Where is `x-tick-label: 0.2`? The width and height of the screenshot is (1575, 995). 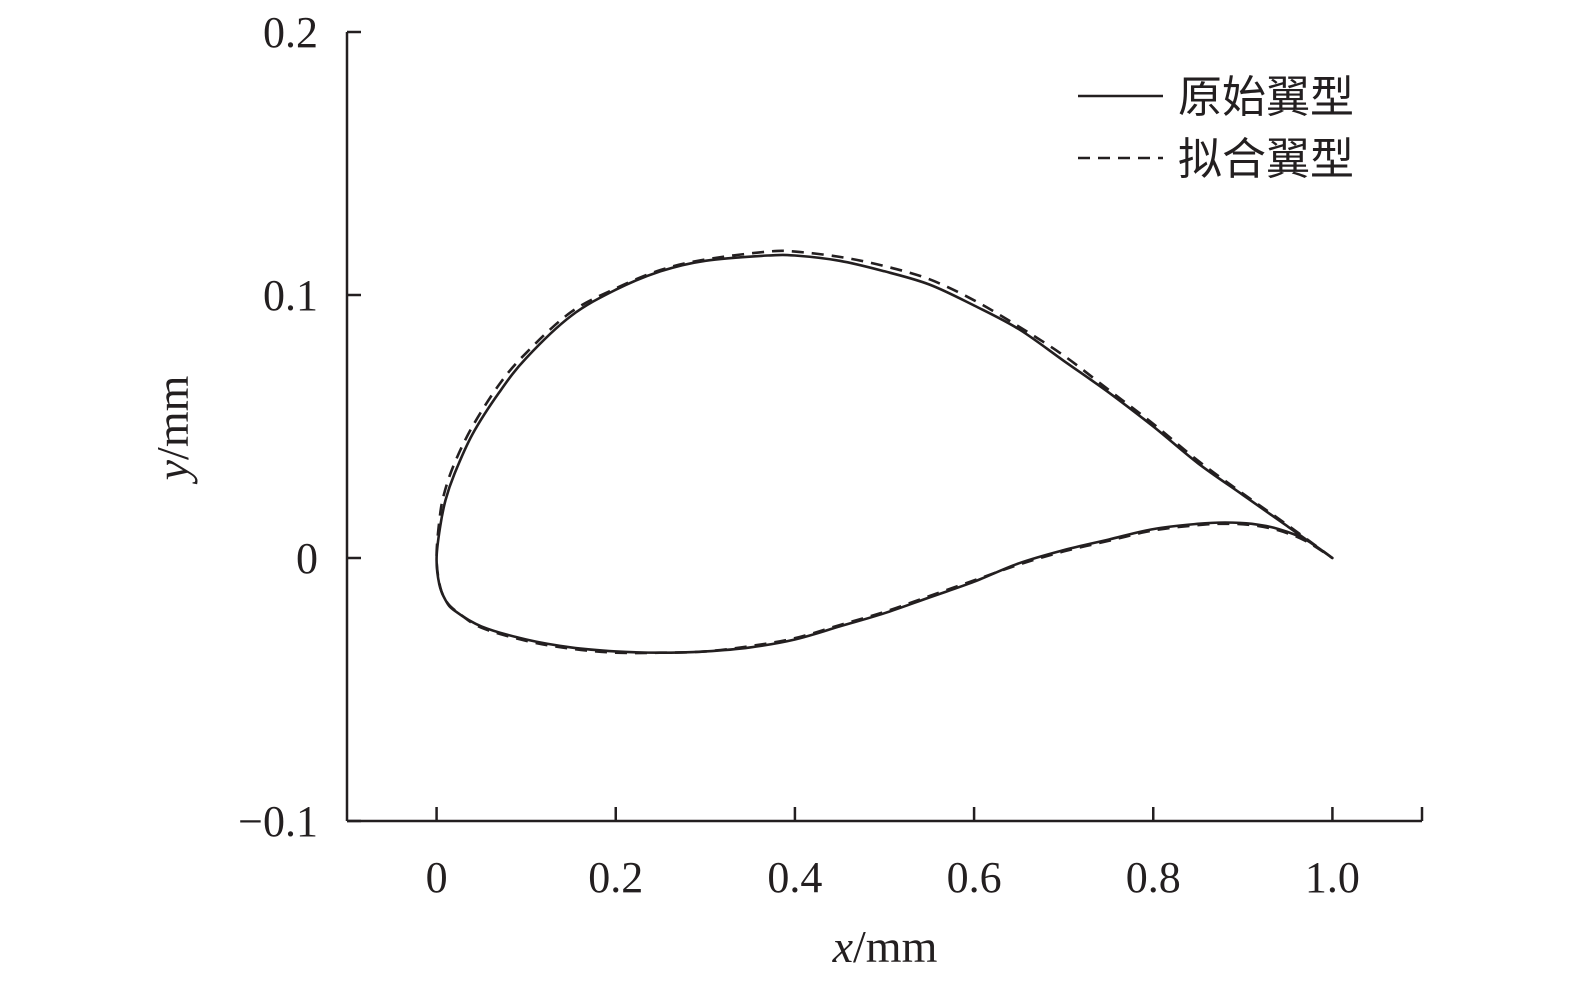
x-tick-label: 0.2 is located at coordinates (615, 877).